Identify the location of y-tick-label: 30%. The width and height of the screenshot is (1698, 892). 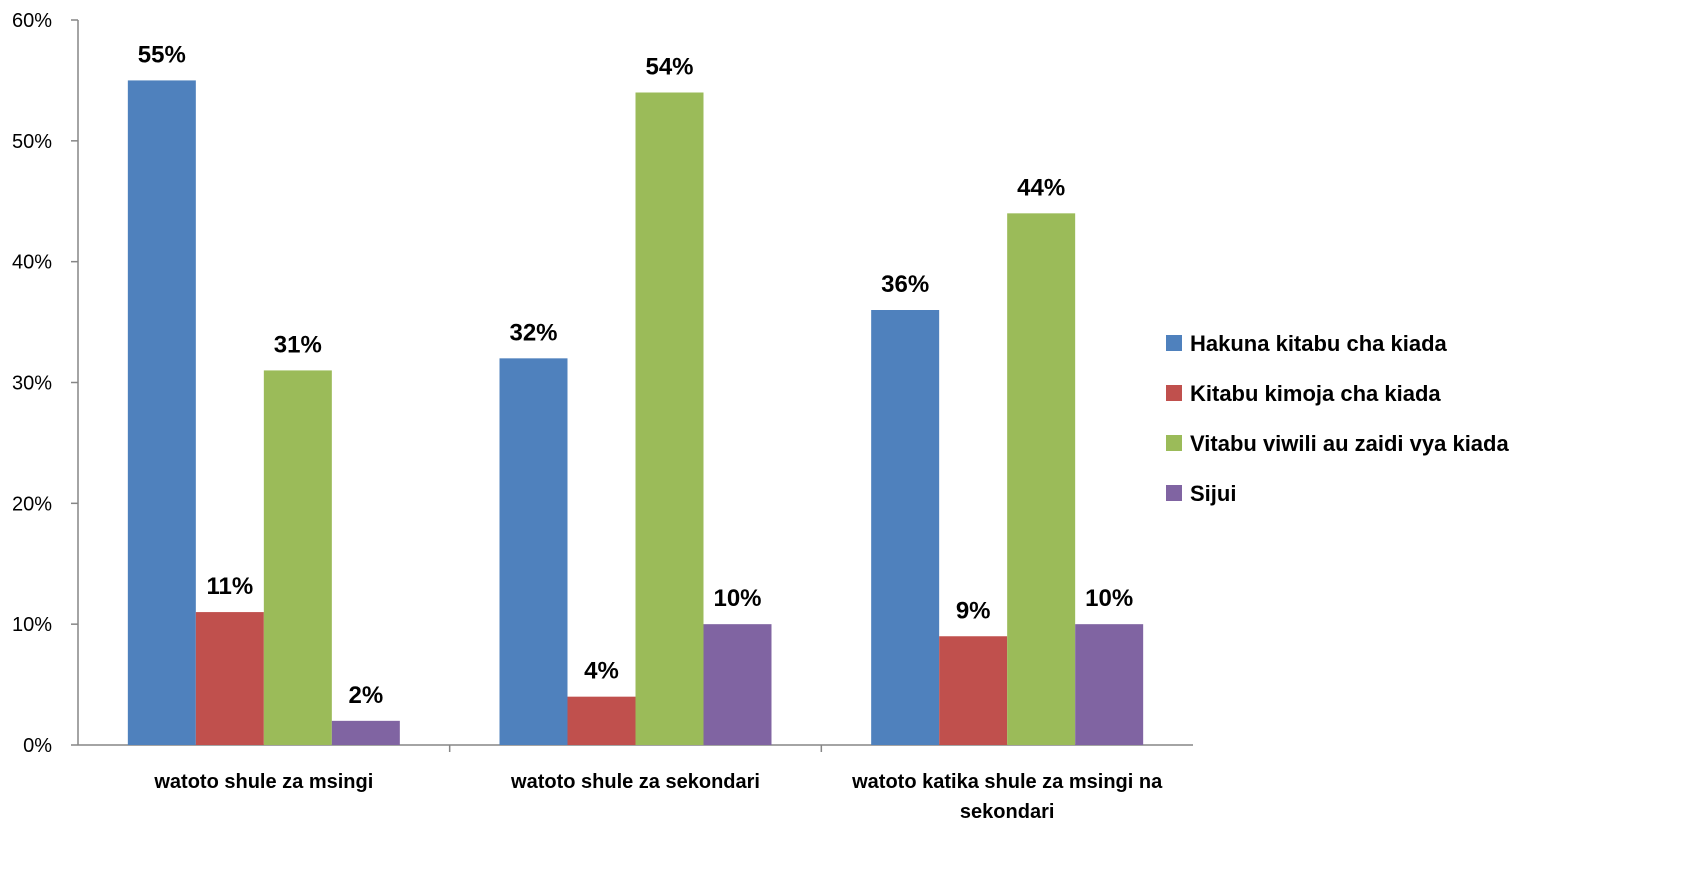
(32, 384).